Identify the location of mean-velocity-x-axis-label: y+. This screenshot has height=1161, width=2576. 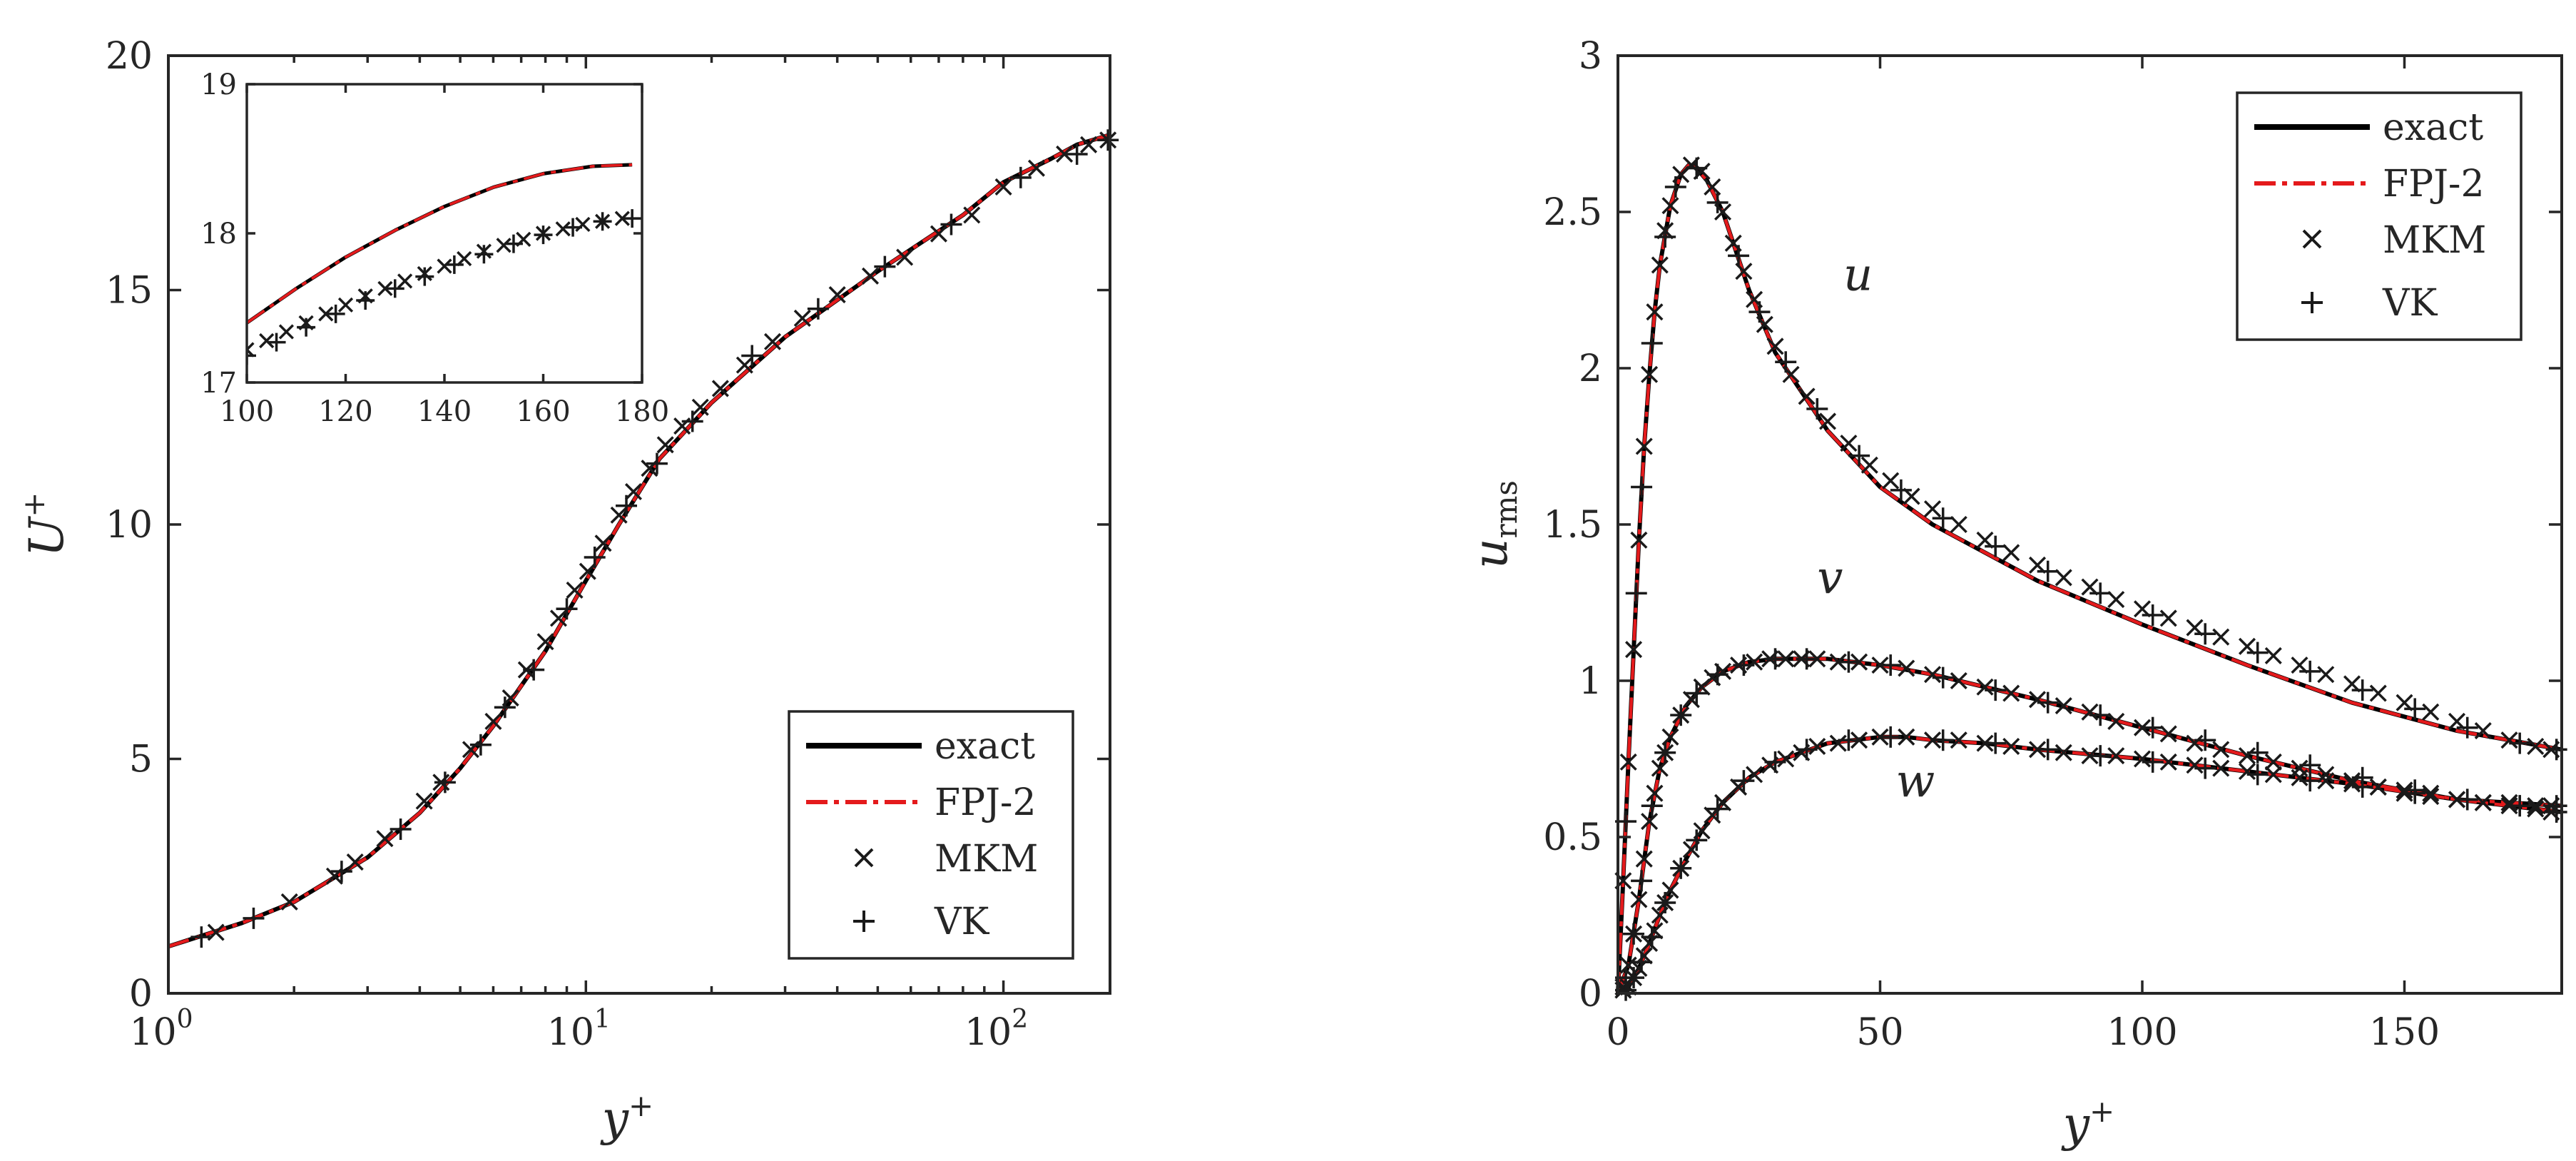
(627, 1117).